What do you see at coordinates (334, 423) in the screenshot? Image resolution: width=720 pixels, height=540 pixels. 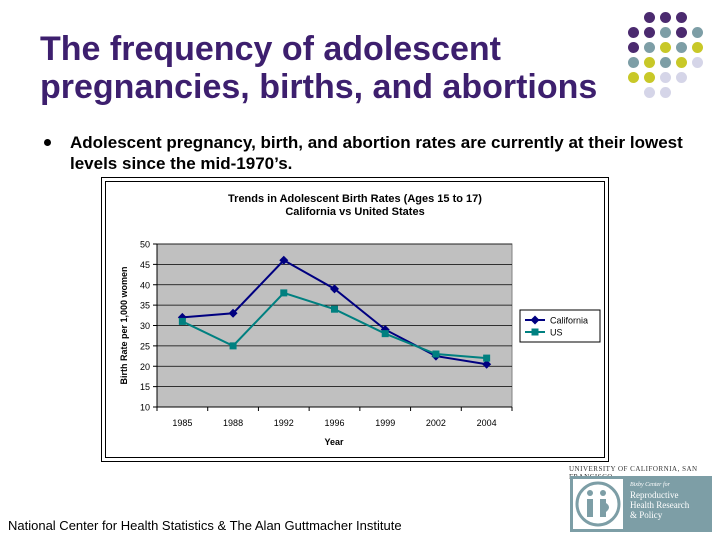 I see `x-tick-label: 1996` at bounding box center [334, 423].